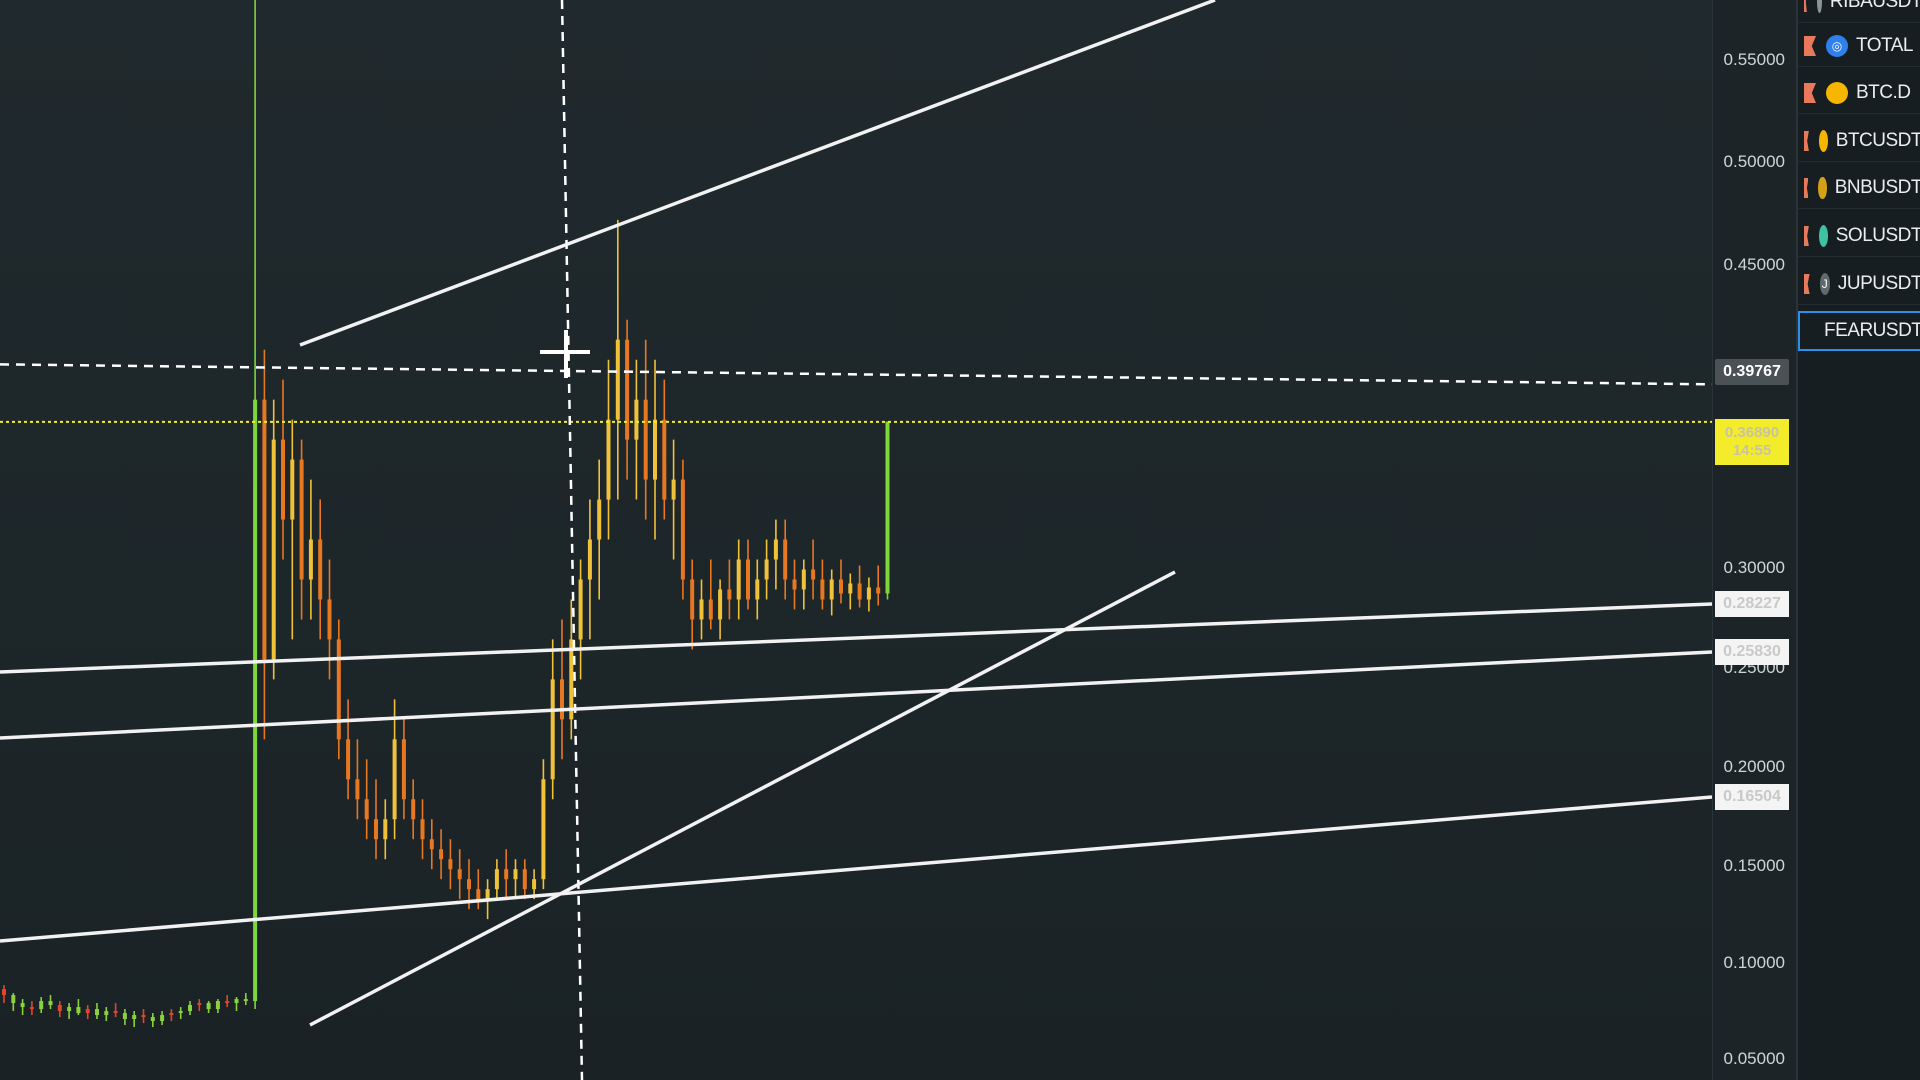 The image size is (1920, 1080). Describe the element at coordinates (1754, 962) in the screenshot. I see `price-tick: 0.10000` at that location.